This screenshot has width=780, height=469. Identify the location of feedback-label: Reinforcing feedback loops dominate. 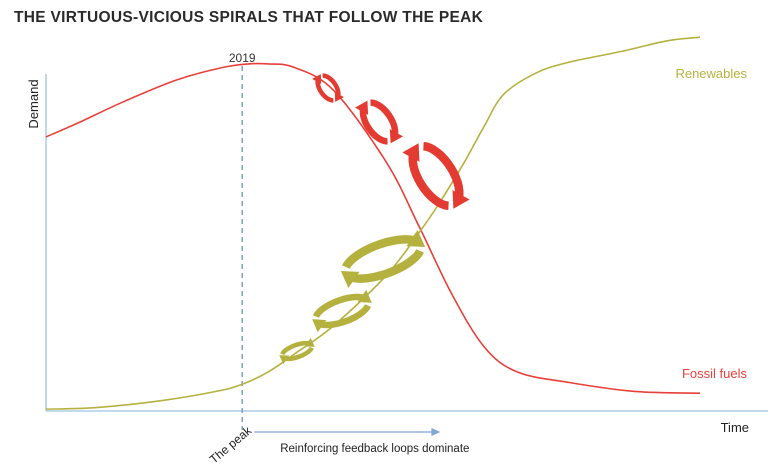
(374, 449).